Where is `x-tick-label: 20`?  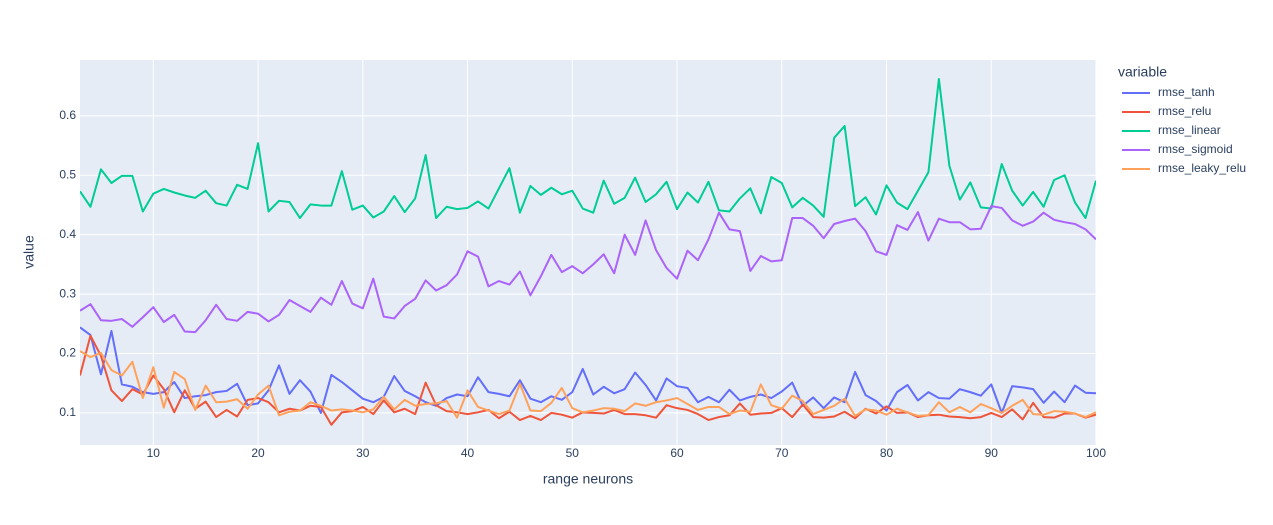 x-tick-label: 20 is located at coordinates (258, 453).